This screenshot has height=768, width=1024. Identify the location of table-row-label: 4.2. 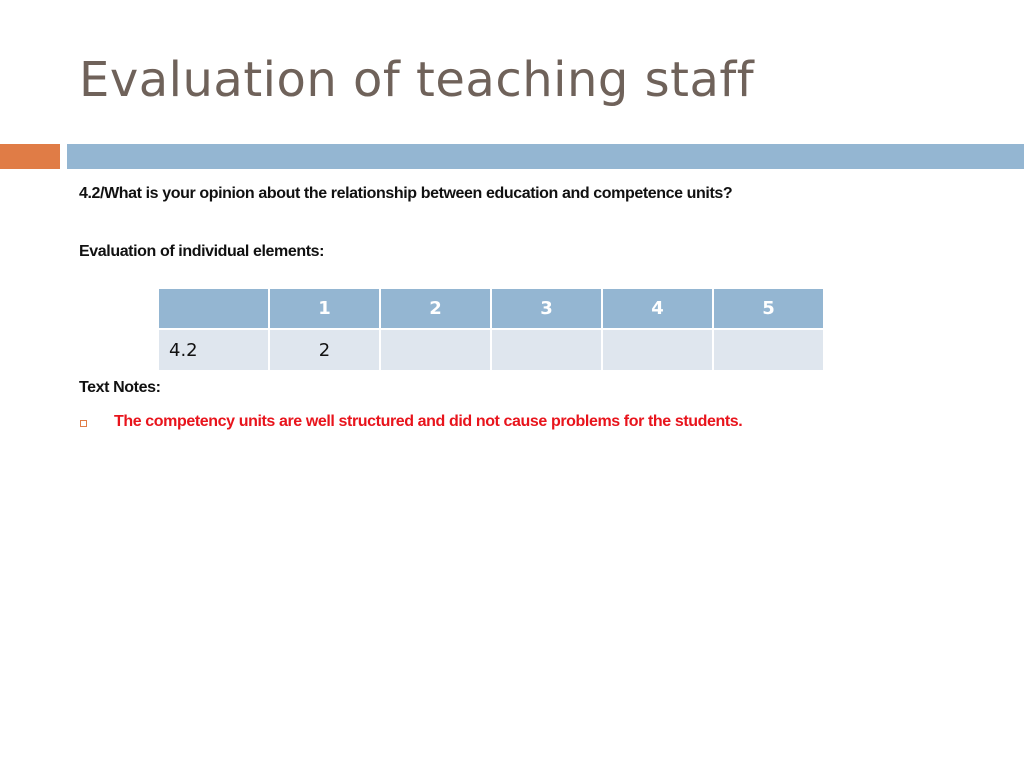
(213, 350).